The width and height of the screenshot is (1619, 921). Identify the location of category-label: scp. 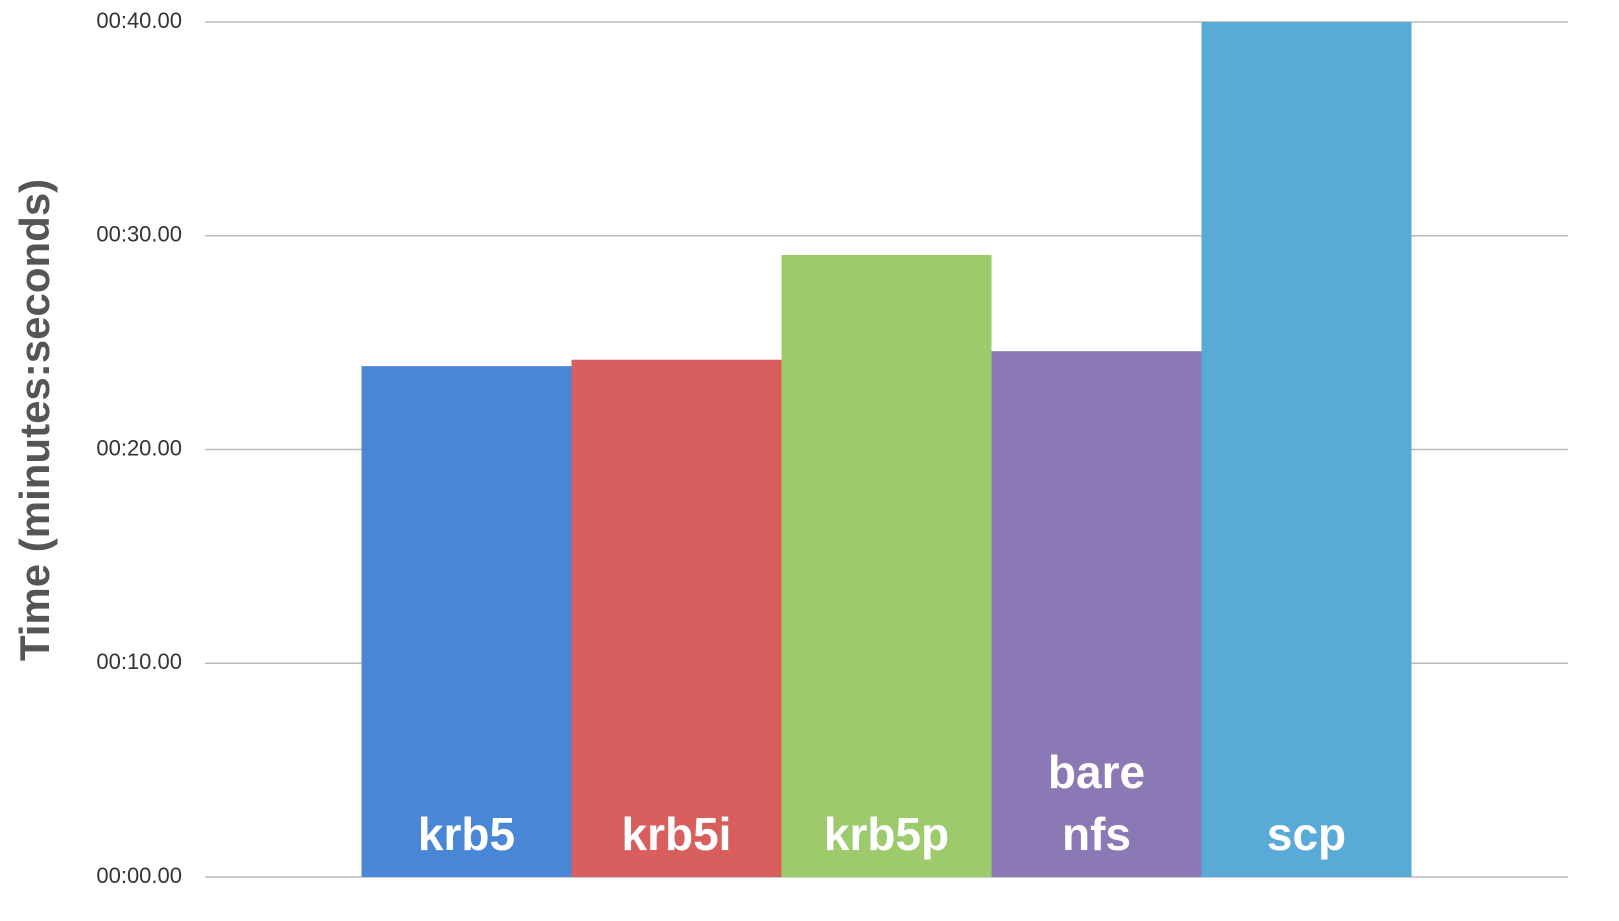
(1306, 834).